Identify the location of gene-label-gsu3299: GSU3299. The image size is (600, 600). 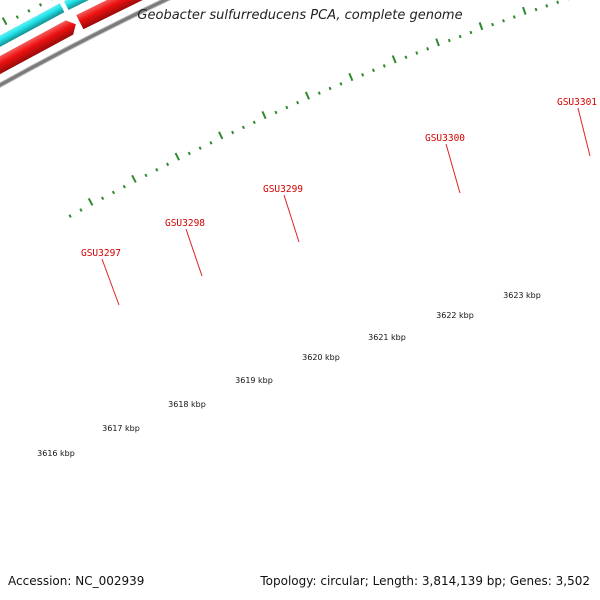
(283, 189).